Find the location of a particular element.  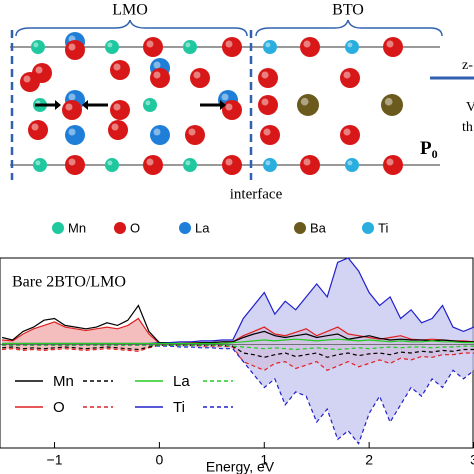

x-tick-label: −1 is located at coordinates (55, 460).